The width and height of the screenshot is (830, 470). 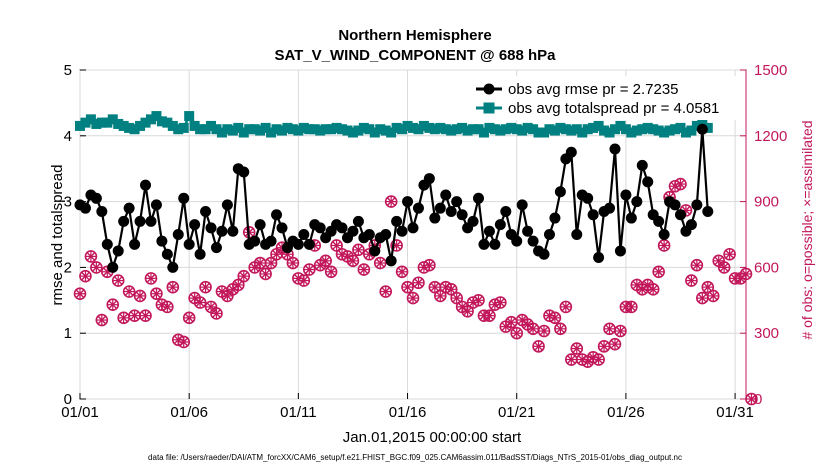 I want to click on x-tick-label: 01/11, so click(x=298, y=412).